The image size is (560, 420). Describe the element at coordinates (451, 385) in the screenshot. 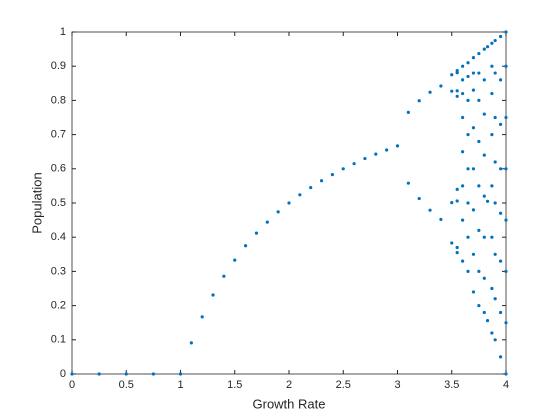

I see `x-tick-label: 3.5` at that location.